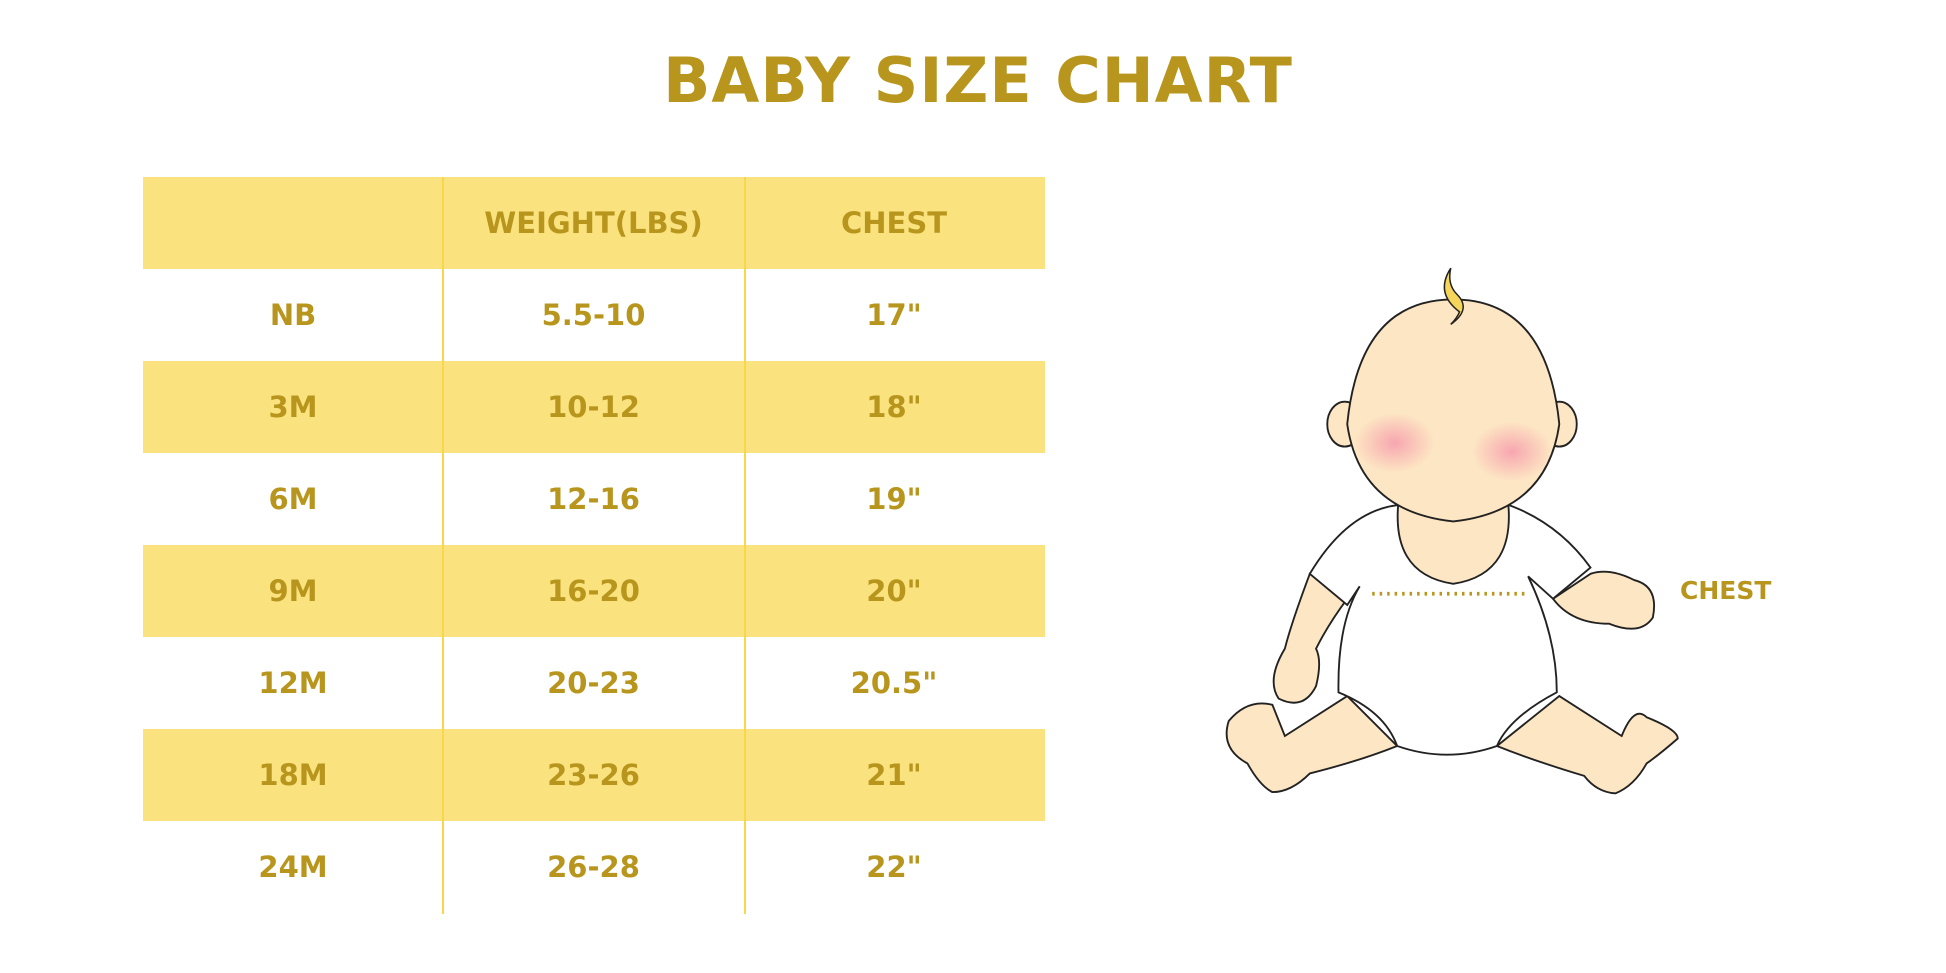 This screenshot has width=1946, height=973. I want to click on chest-cell: 20.5", so click(894, 683).